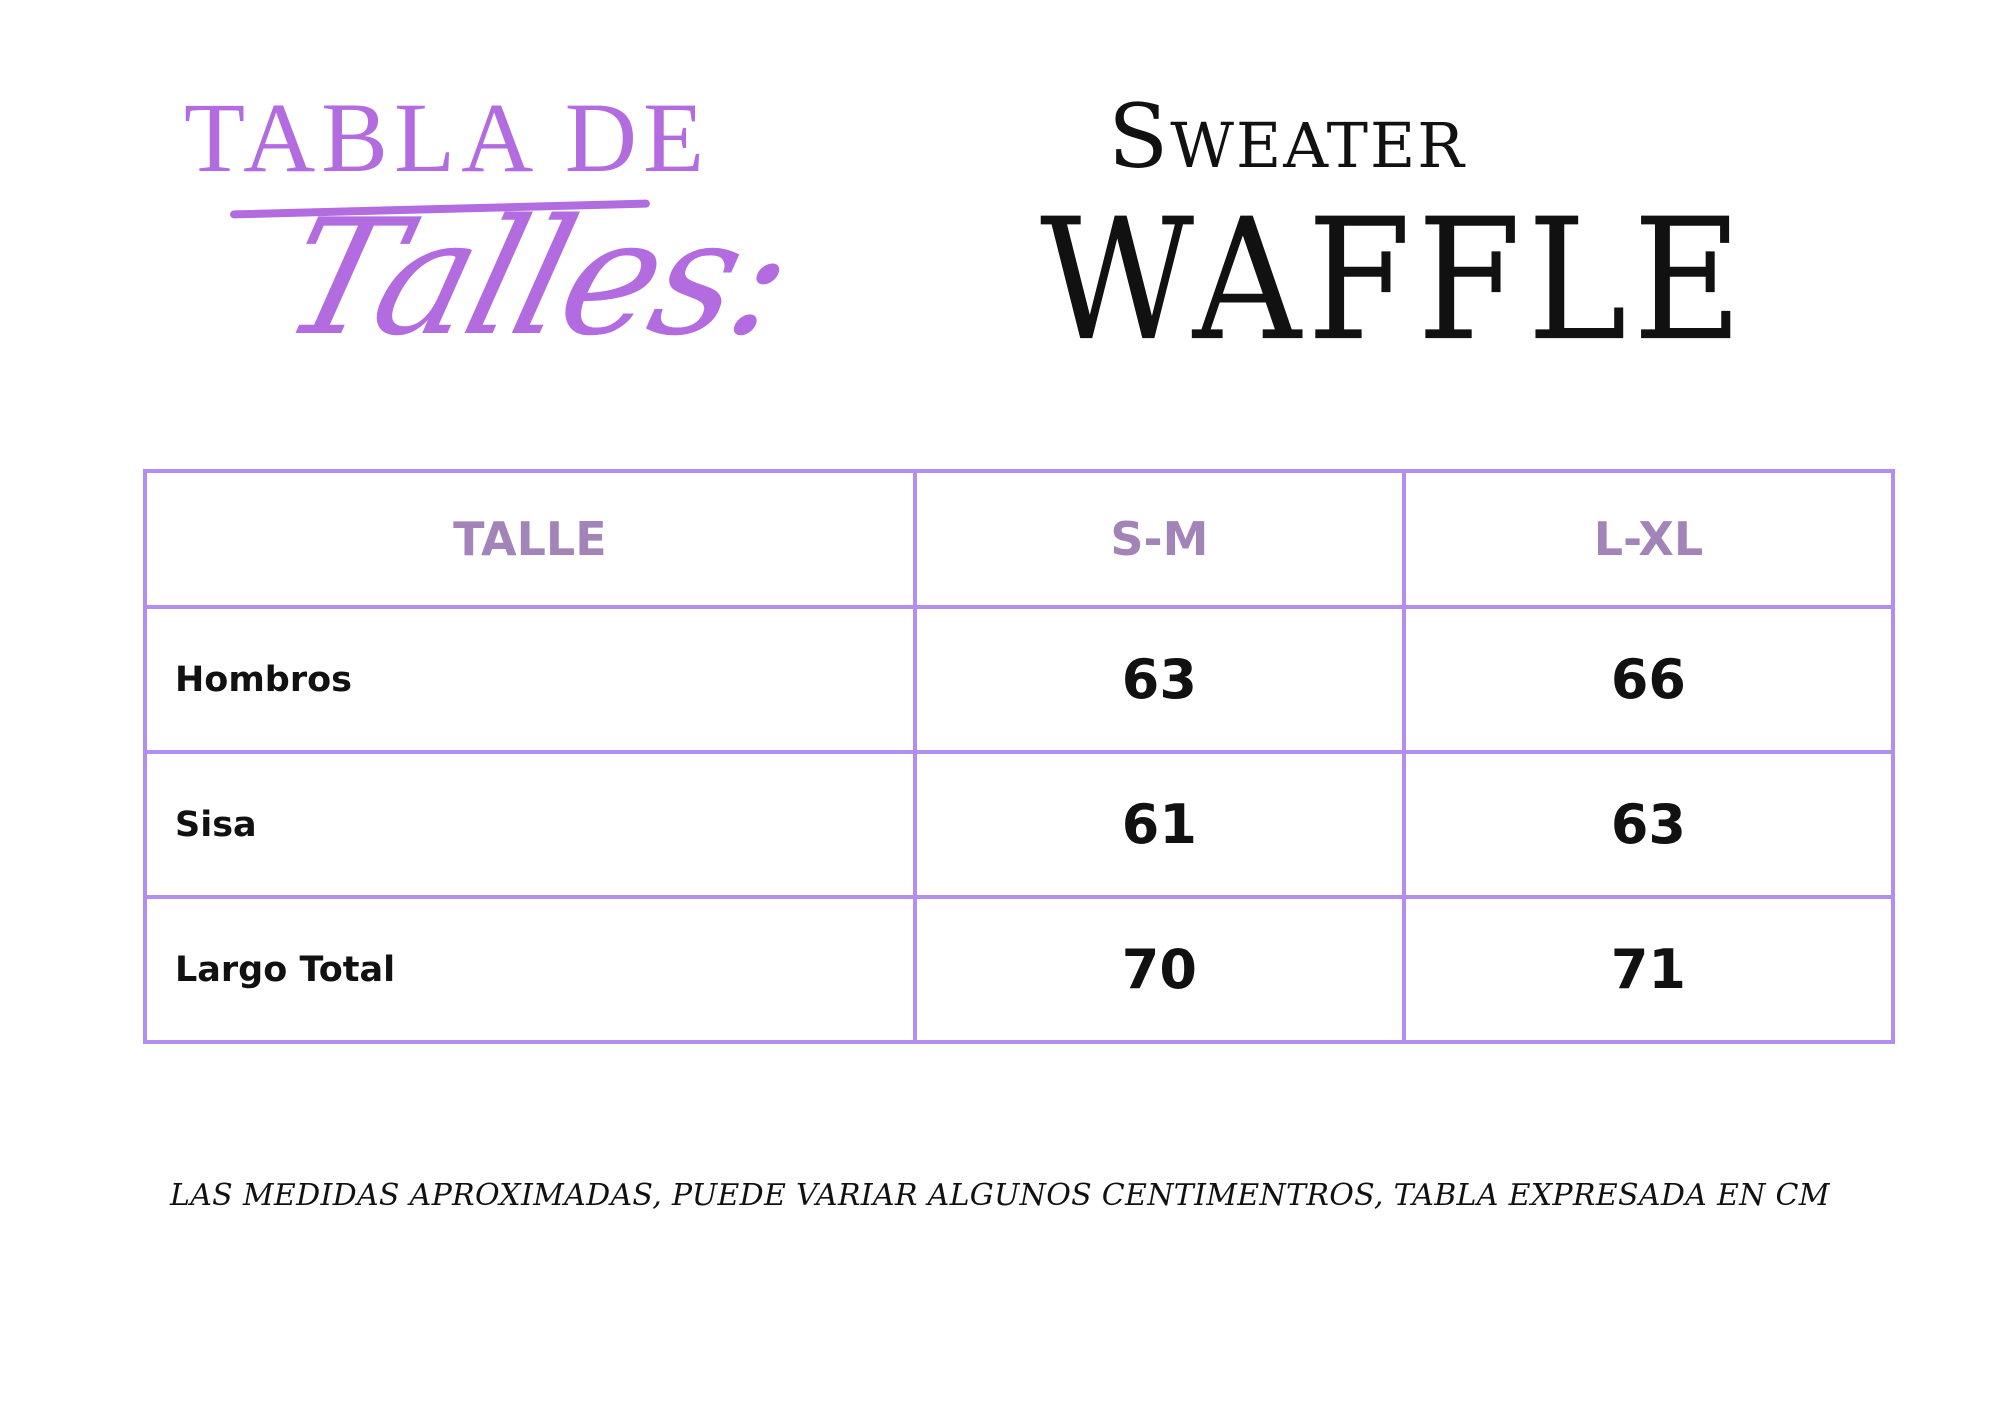 This screenshot has height=1414, width=2000. I want to click on heading-tabla-de: TABLA DE, so click(447, 137).